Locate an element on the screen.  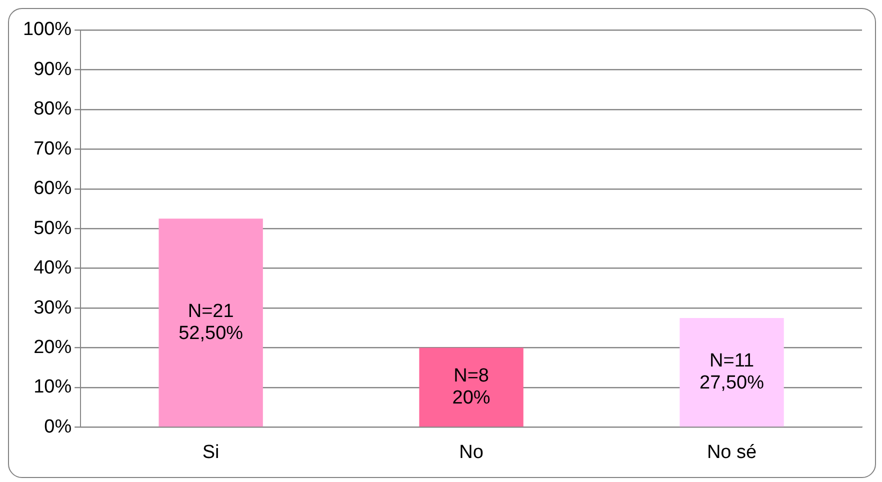
y-tick-label: 60% is located at coordinates (53, 189).